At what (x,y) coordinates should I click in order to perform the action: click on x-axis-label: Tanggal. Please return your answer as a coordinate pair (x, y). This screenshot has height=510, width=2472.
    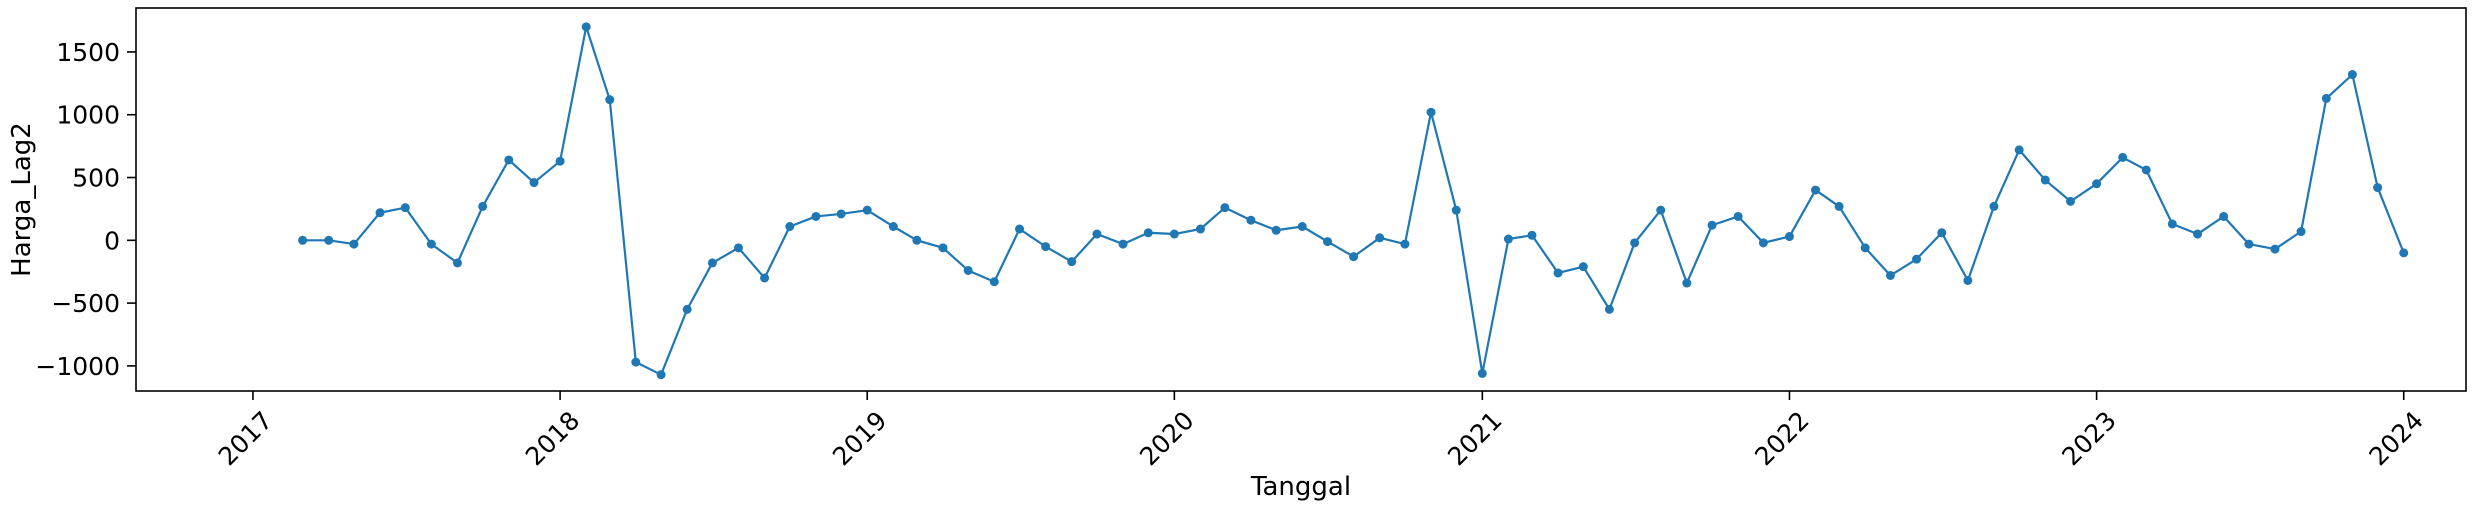
    Looking at the image, I should click on (1300, 487).